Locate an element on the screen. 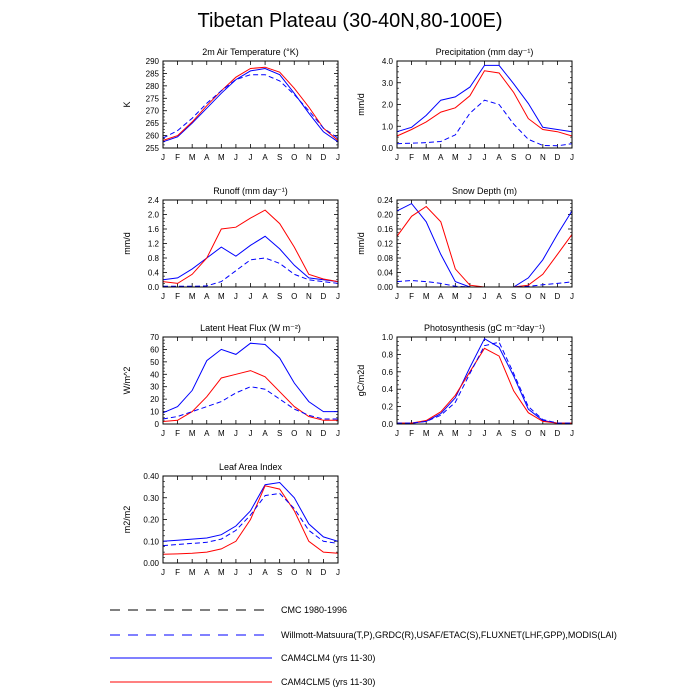 This screenshot has width=700, height=700. y-tick-label: 290 is located at coordinates (153, 61).